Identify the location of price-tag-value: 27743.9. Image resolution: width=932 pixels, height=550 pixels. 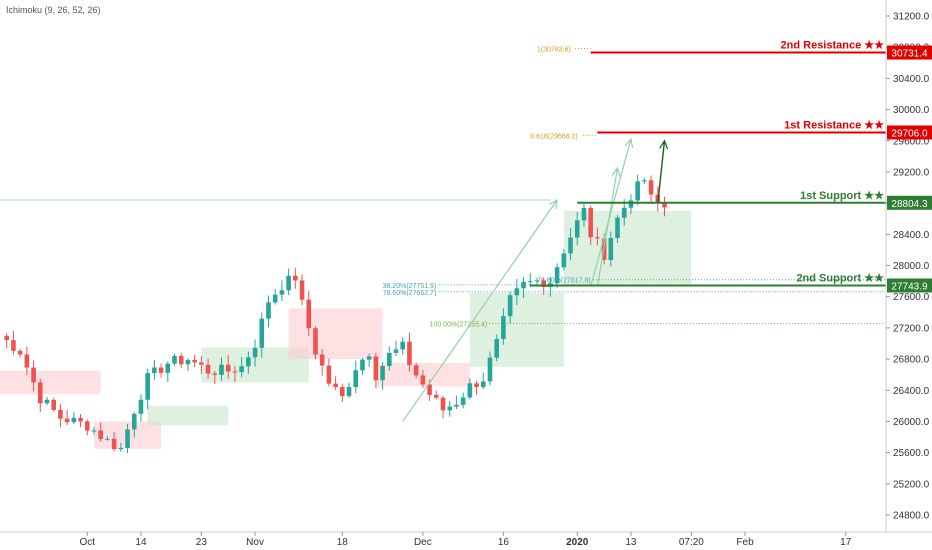
(909, 286).